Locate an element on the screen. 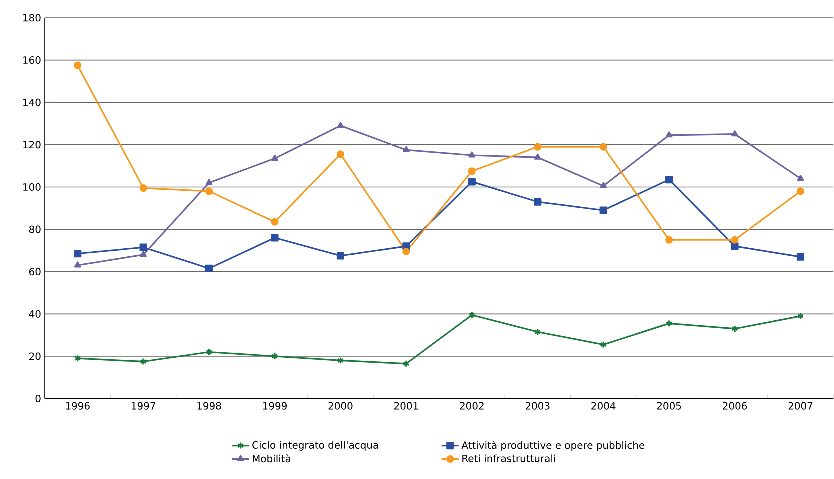 This screenshot has width=834, height=479. x-tick-label: 2002 is located at coordinates (472, 406).